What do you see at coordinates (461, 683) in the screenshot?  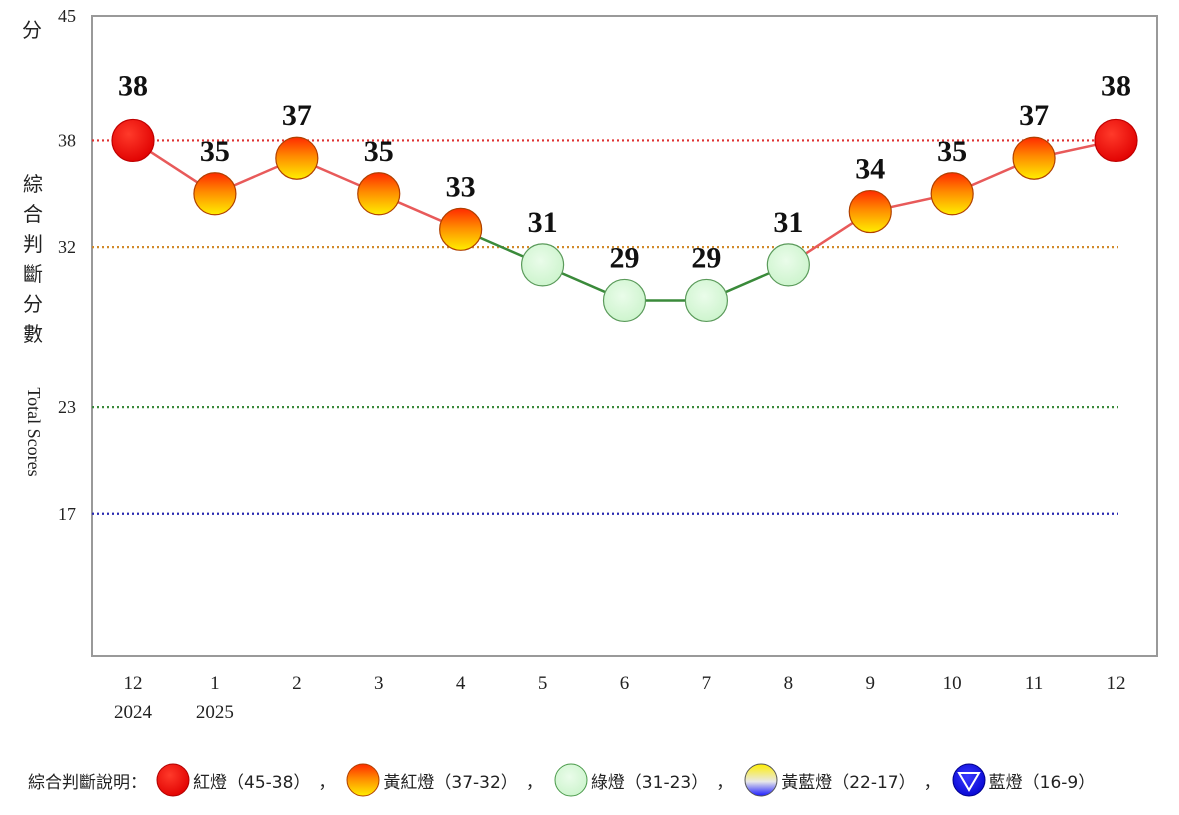 I see `x-tick-label: 4` at bounding box center [461, 683].